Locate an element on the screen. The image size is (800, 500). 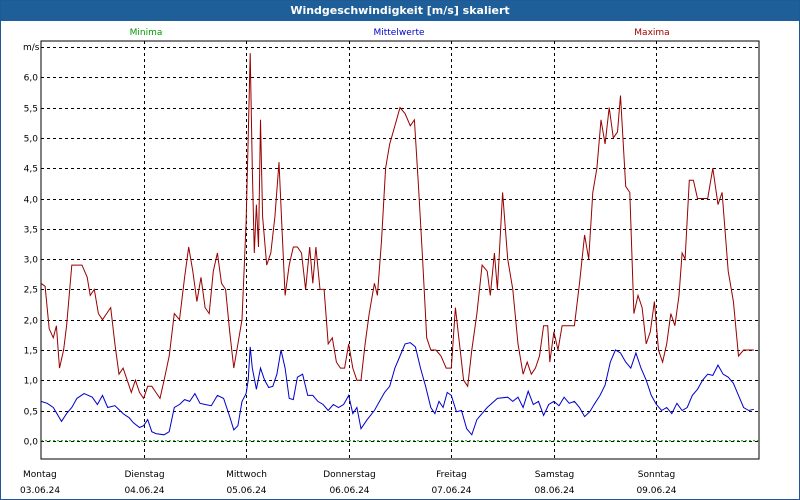
y-axis-label: m/s is located at coordinates (31, 48).